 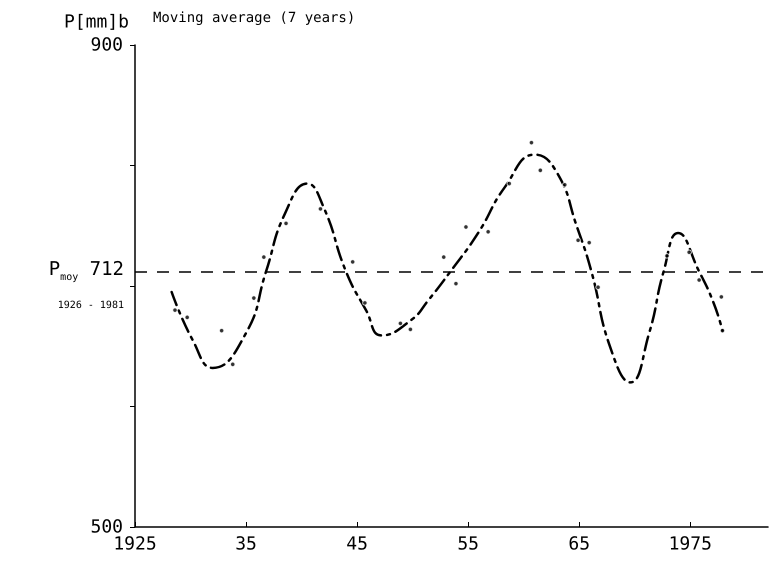 What do you see at coordinates (106, 45) in the screenshot?
I see `y-tick-label: 900` at bounding box center [106, 45].